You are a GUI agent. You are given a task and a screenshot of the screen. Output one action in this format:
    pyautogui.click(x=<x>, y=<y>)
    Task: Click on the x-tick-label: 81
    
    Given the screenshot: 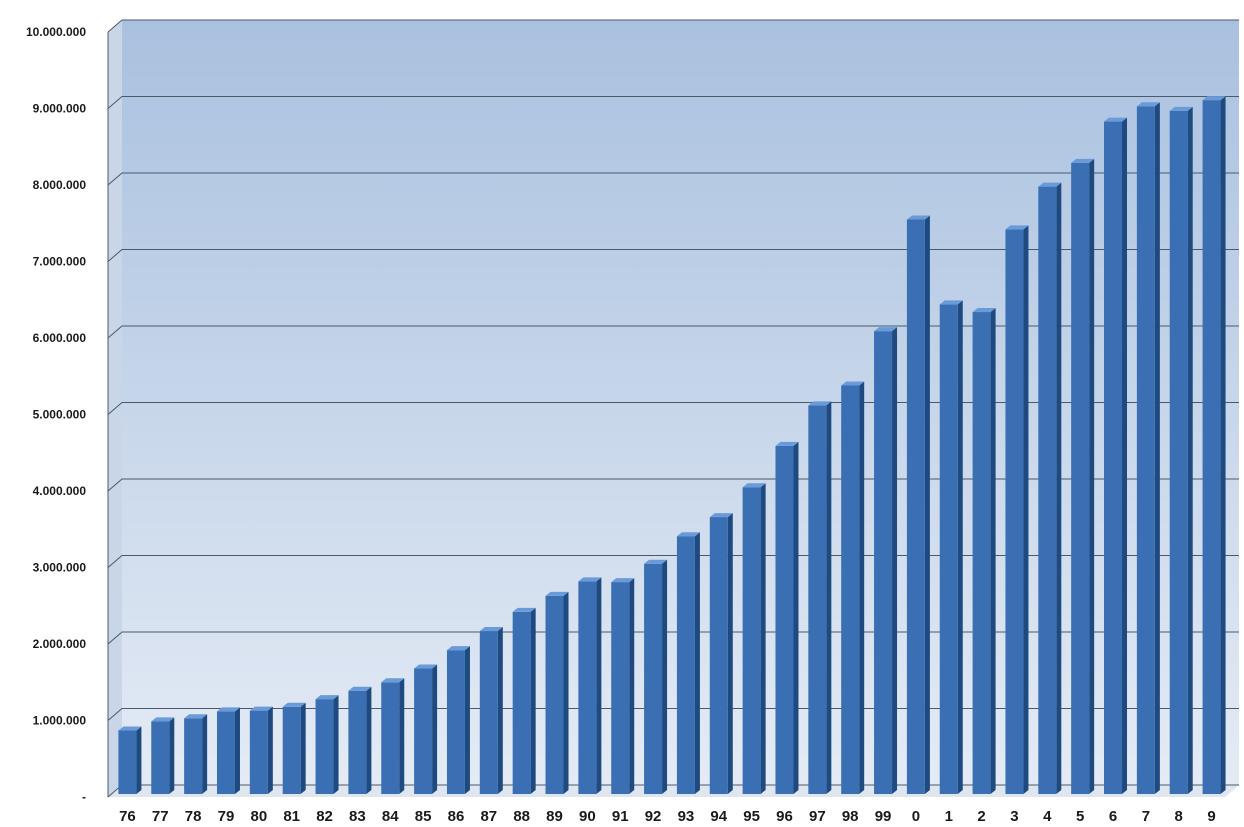 What is the action you would take?
    pyautogui.click(x=291, y=816)
    